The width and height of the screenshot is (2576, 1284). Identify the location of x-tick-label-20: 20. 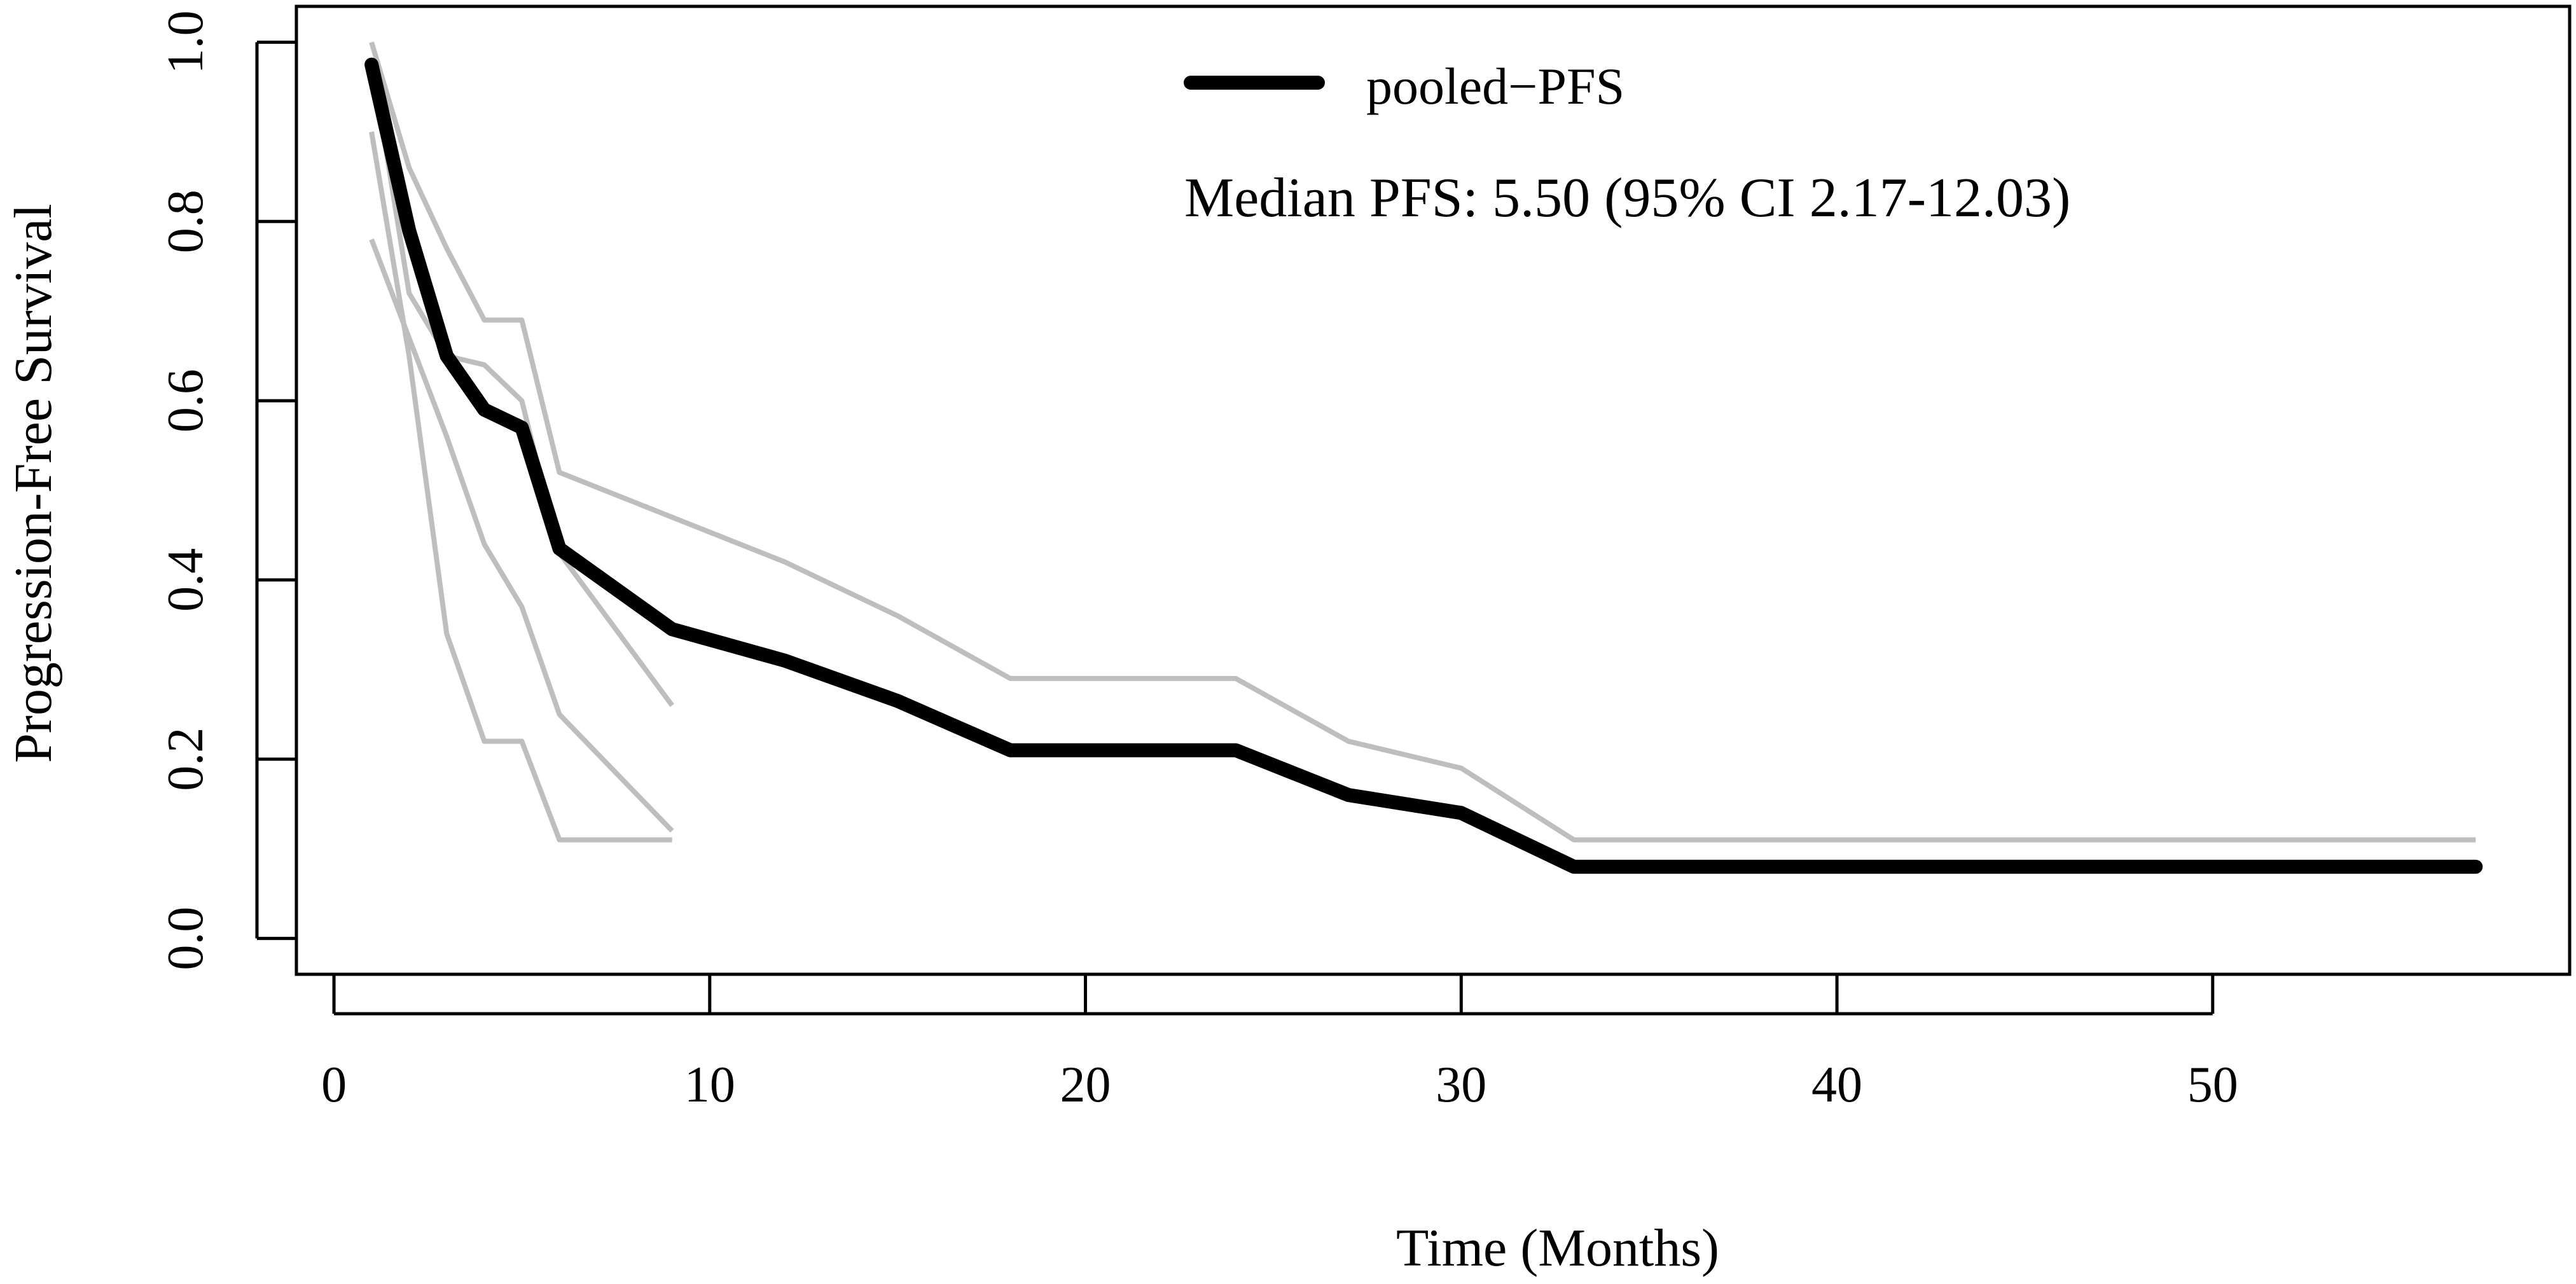
(1085, 1085).